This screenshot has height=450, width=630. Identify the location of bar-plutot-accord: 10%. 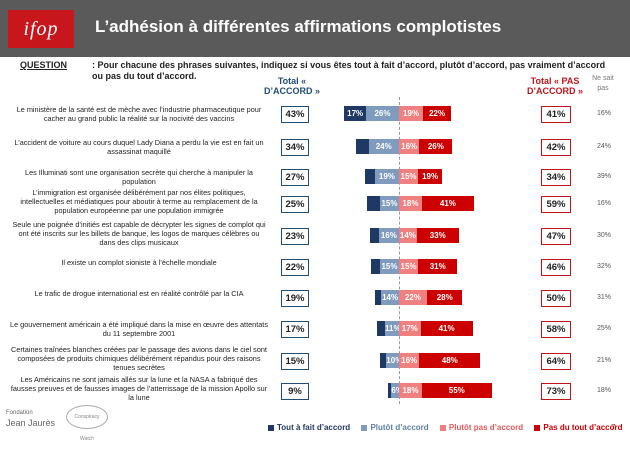
(394, 360).